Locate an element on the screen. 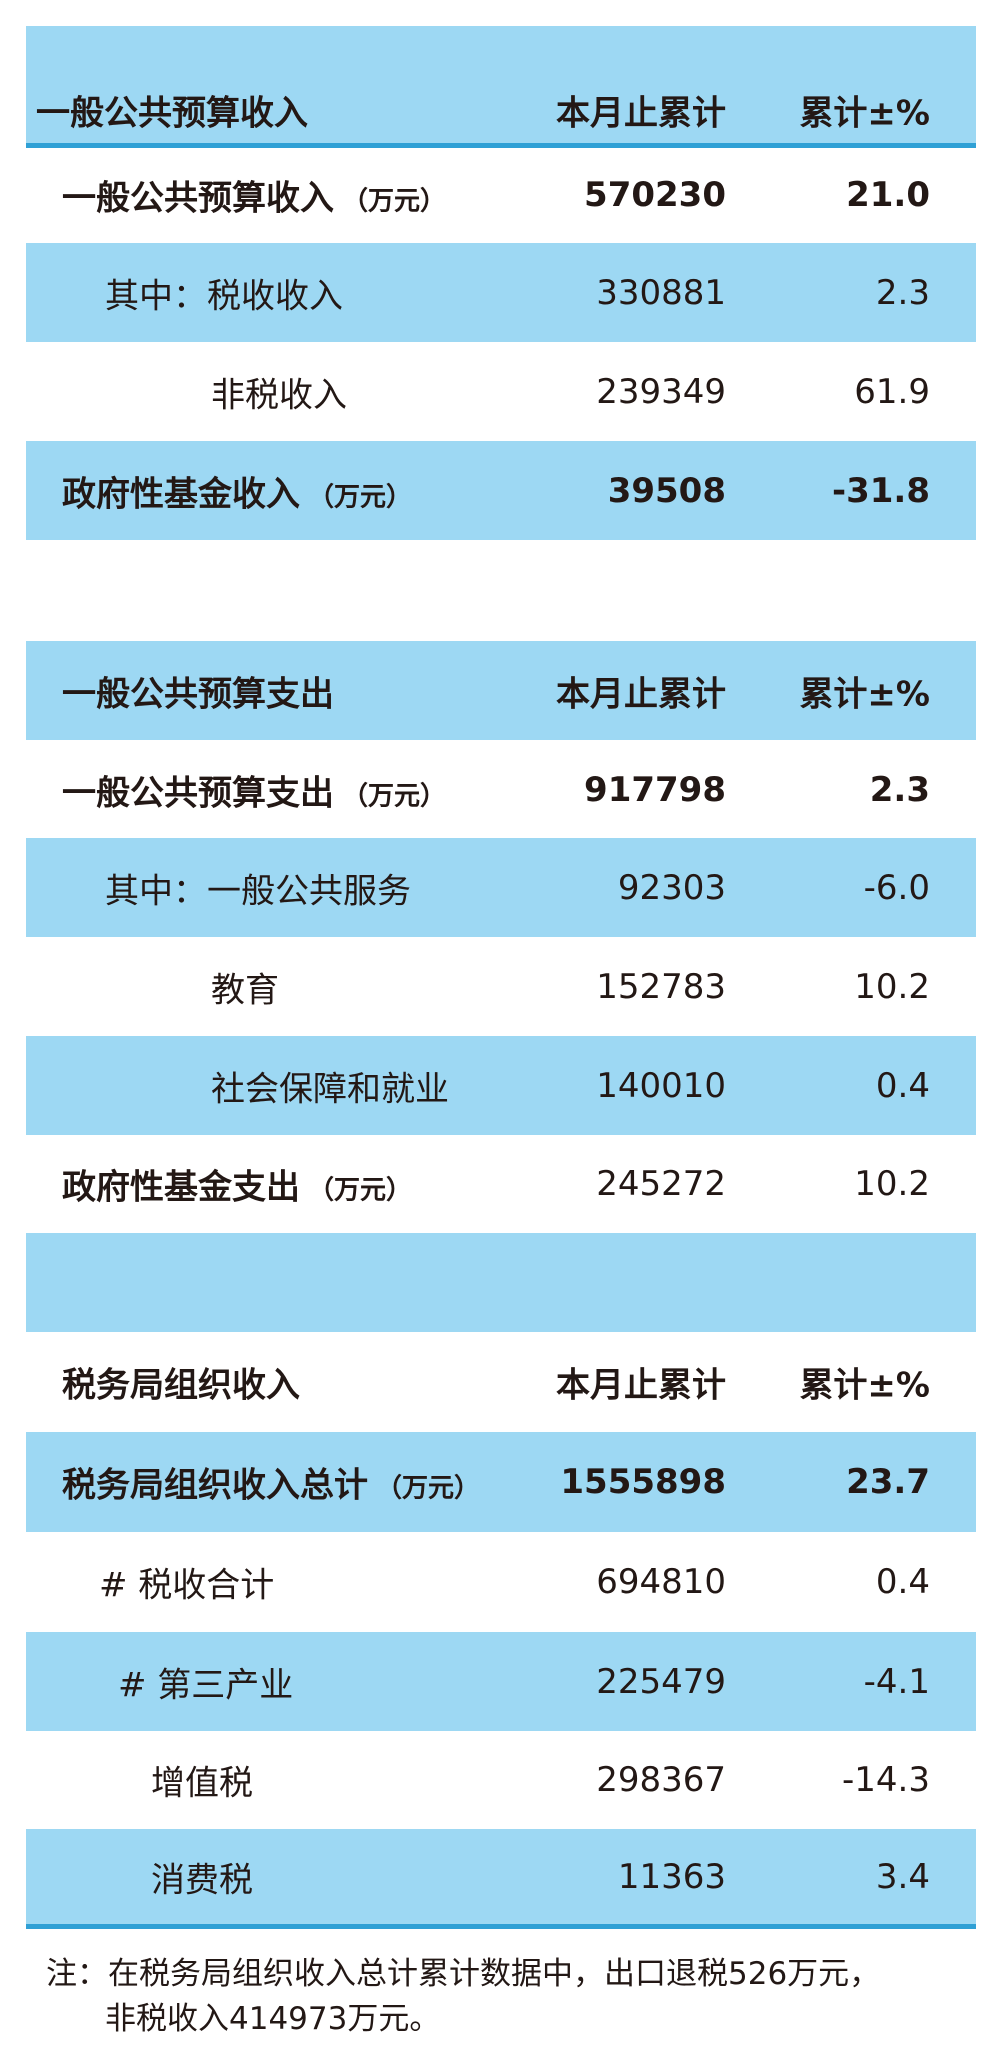 Image resolution: width=1000 pixels, height=2052 pixels. row-pct: -14.3 is located at coordinates (886, 1780).